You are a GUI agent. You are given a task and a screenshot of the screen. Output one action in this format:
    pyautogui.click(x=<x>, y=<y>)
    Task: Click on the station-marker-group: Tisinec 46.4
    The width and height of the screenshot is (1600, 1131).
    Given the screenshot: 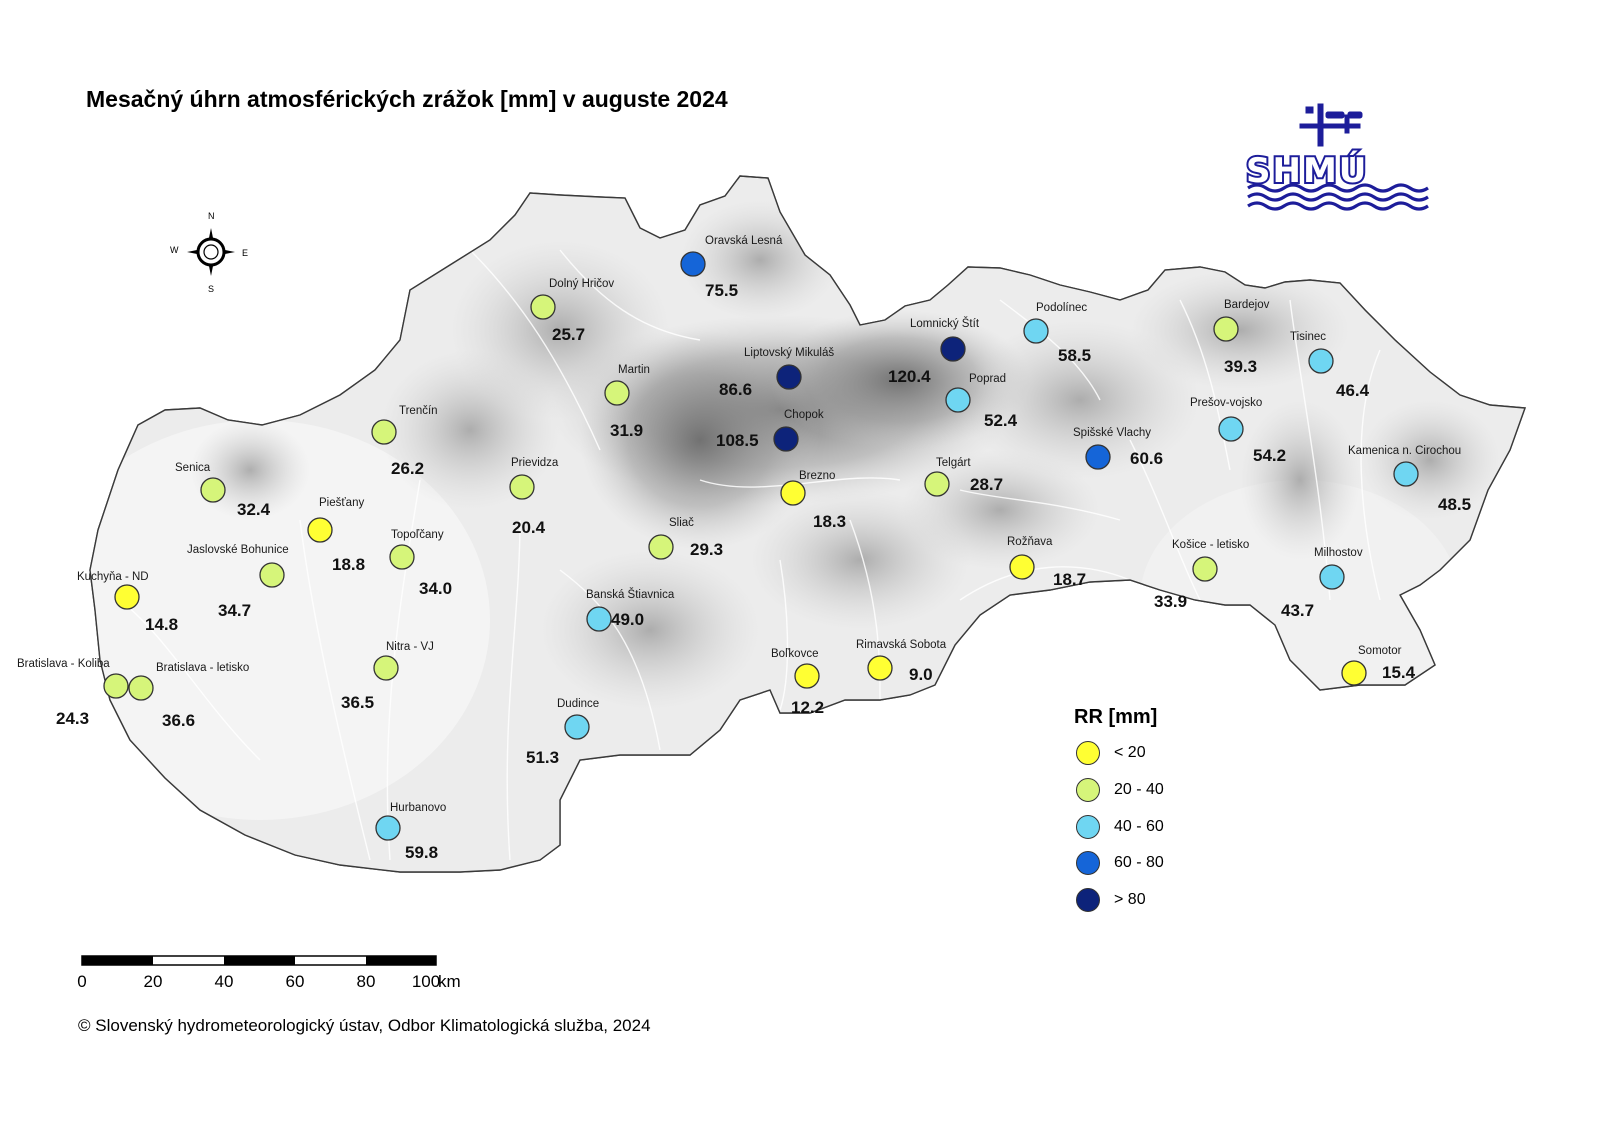 What is the action you would take?
    pyautogui.click(x=1330, y=365)
    